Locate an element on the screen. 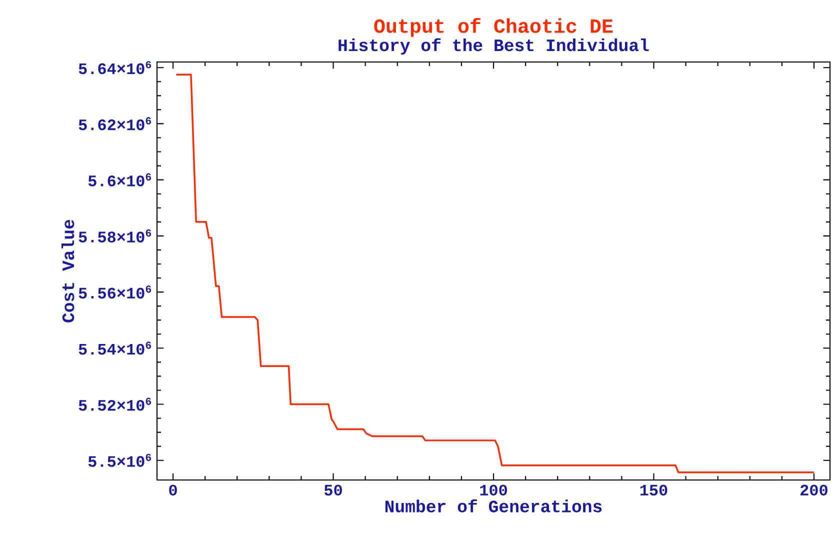  y-tick-label: 5.5×10$^{6}$ is located at coordinates (120, 460).